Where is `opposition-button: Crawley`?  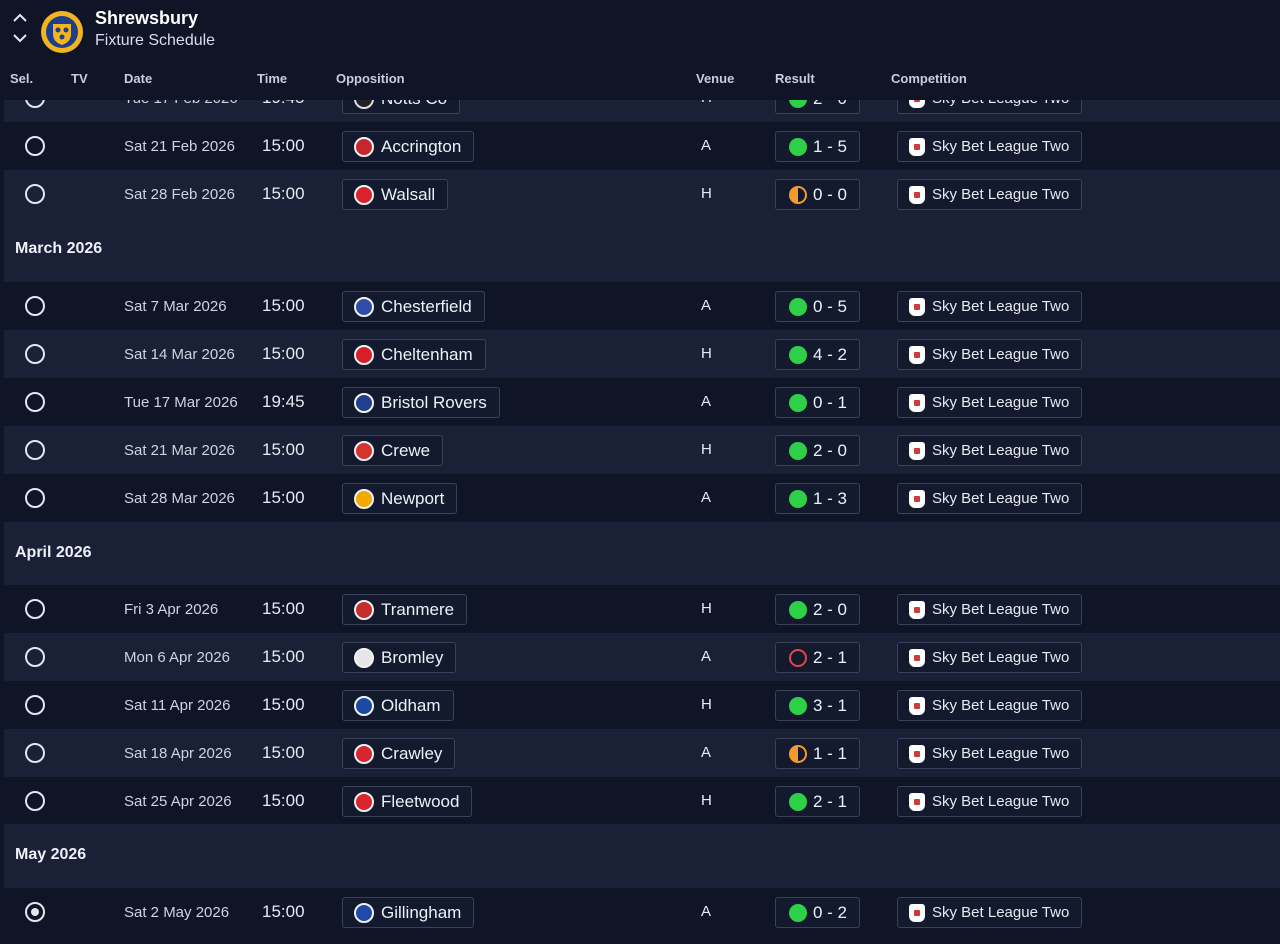
opposition-button: Crawley is located at coordinates (399, 753).